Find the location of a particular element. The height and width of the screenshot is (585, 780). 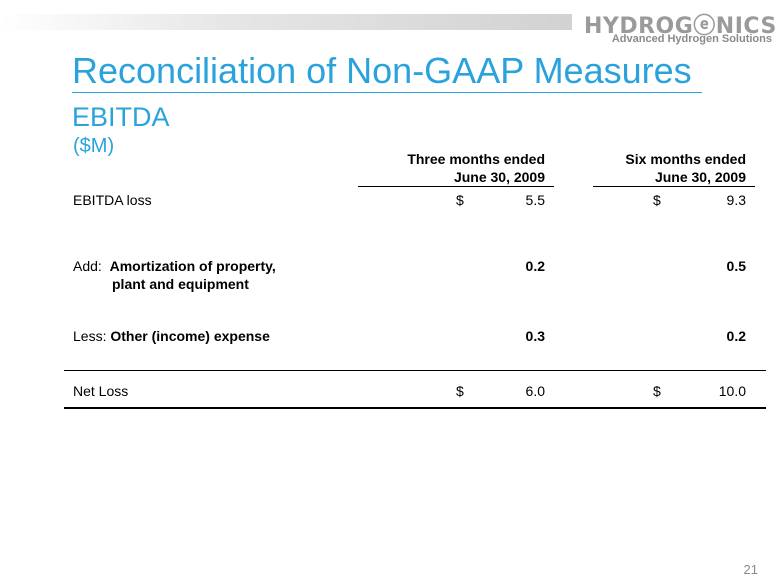

logo-wordmark: HYDROGⓔNICS is located at coordinates (680, 26).